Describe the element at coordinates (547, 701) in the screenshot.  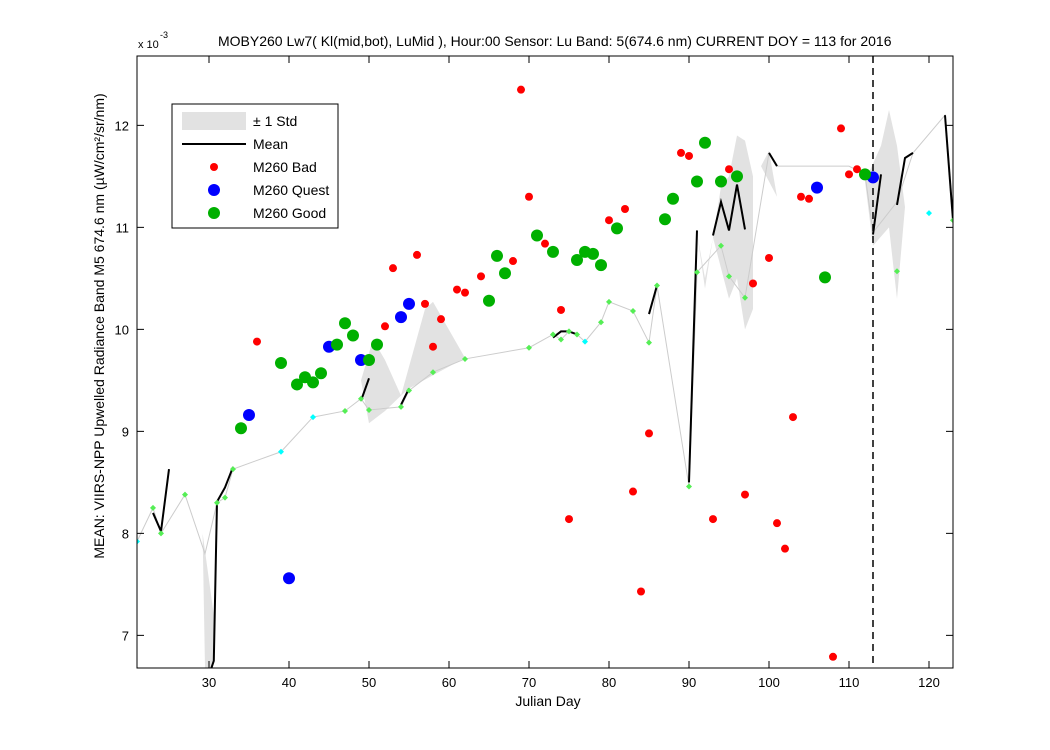
I see `x-axis-label: Julian Day` at that location.